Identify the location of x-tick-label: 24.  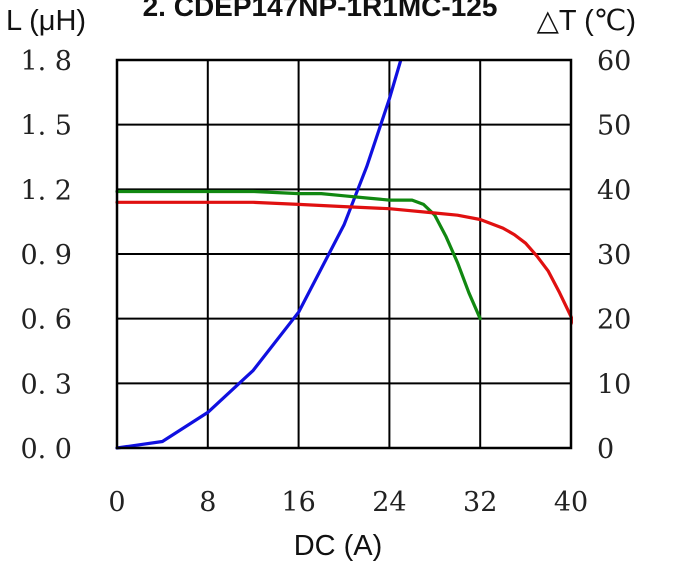
(389, 502).